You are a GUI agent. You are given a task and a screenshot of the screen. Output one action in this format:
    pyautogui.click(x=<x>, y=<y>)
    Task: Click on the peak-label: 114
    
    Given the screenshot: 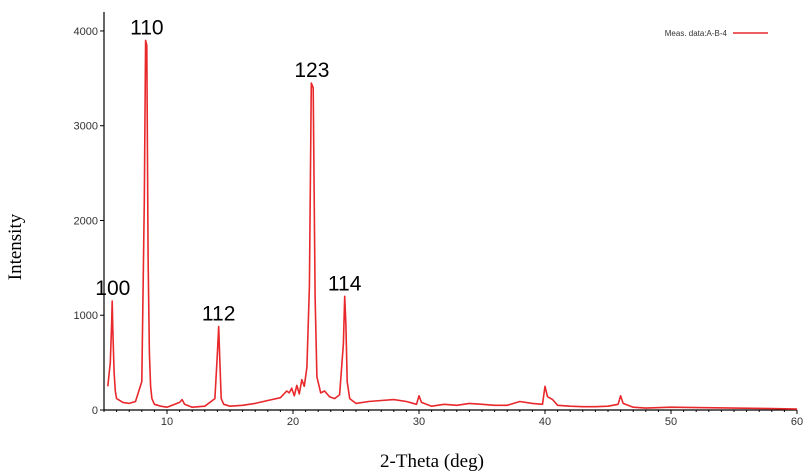 What is the action you would take?
    pyautogui.click(x=345, y=283)
    